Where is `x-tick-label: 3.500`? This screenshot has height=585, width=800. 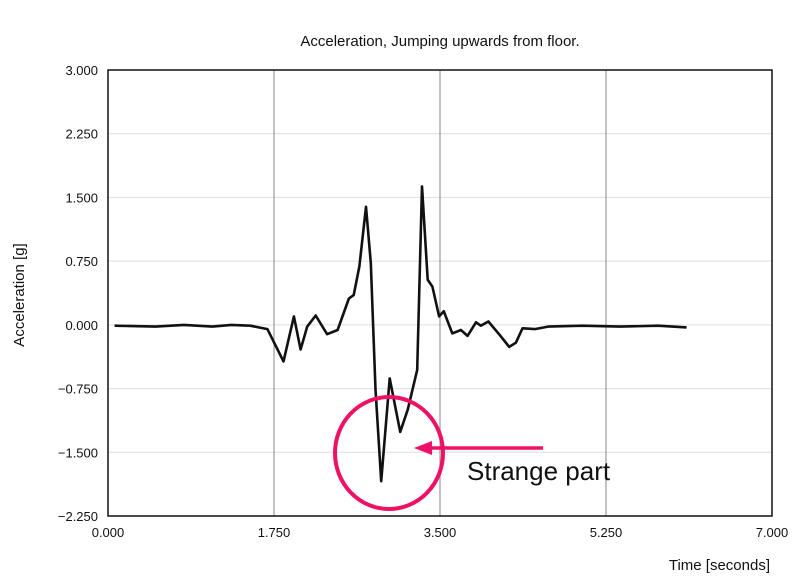 x-tick-label: 3.500 is located at coordinates (440, 532).